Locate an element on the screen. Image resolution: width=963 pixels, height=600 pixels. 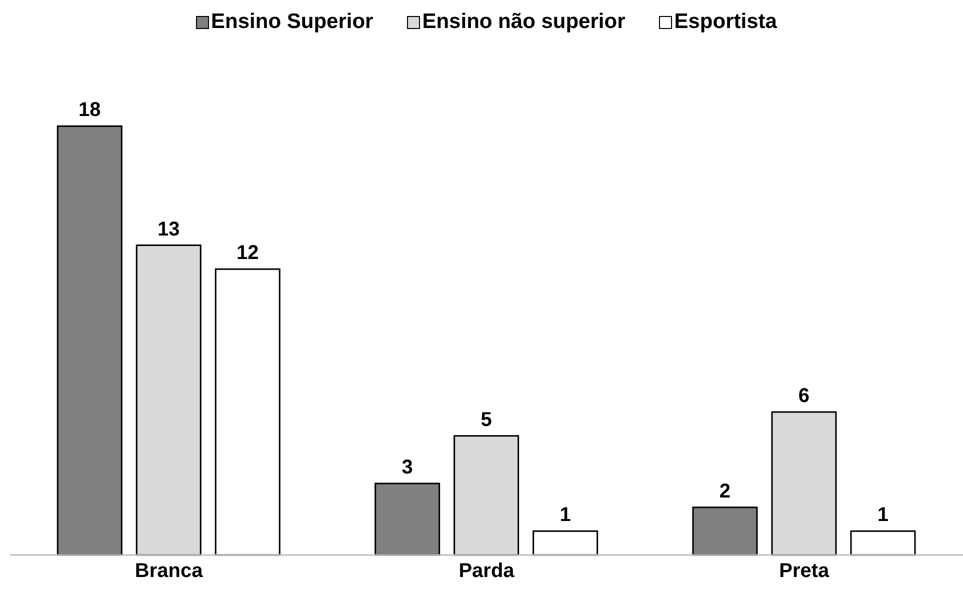
legend-label: Ensino não superior is located at coordinates (523, 22).